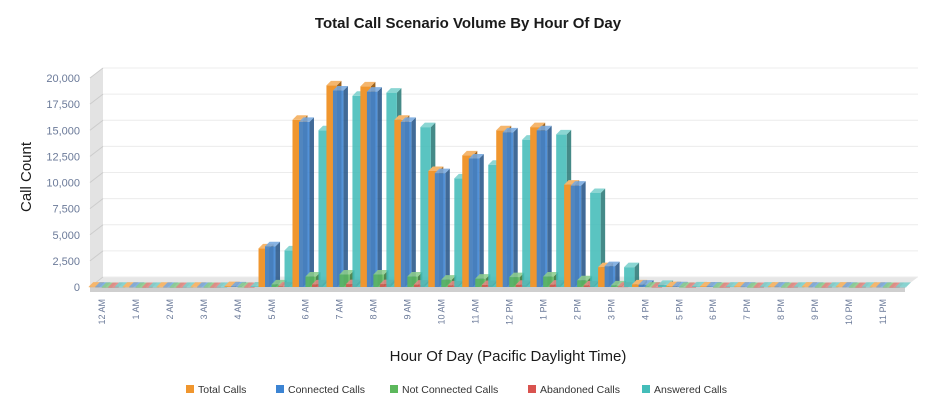 The image size is (935, 410). What do you see at coordinates (170, 309) in the screenshot?
I see `x-tick-label: 2 AM` at bounding box center [170, 309].